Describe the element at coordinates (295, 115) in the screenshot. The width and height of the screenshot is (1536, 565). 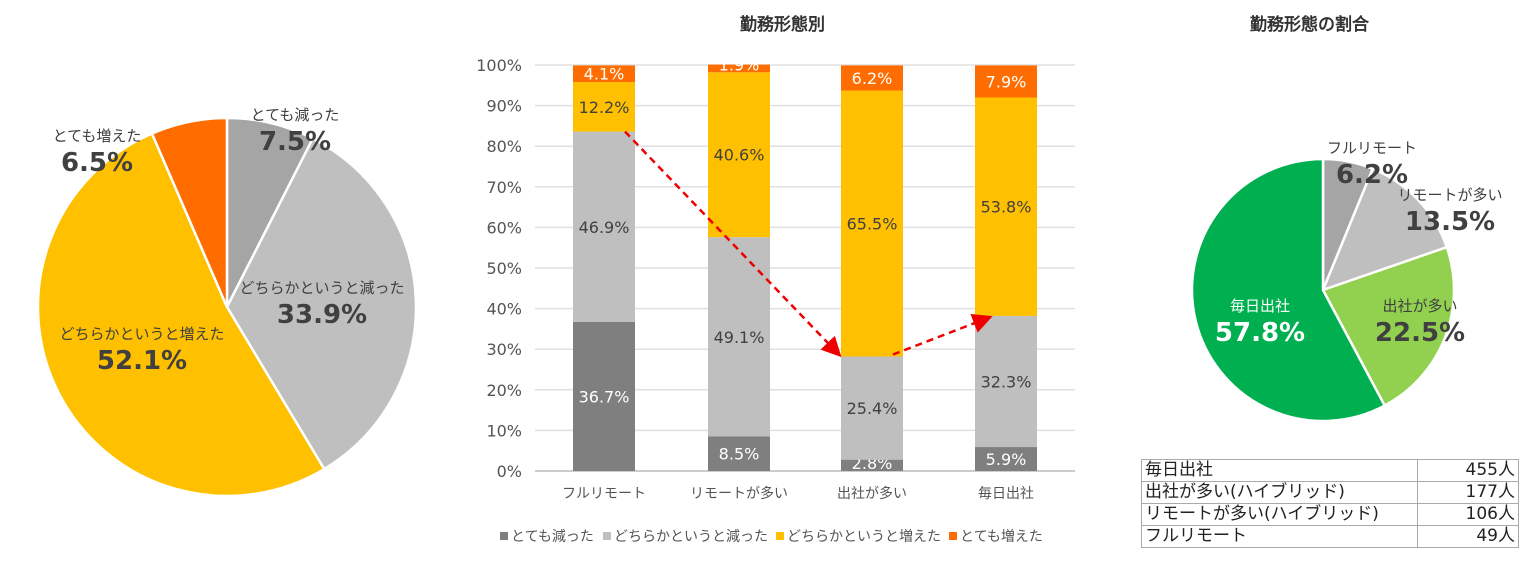
I see `pie-category-label: とても減った` at that location.